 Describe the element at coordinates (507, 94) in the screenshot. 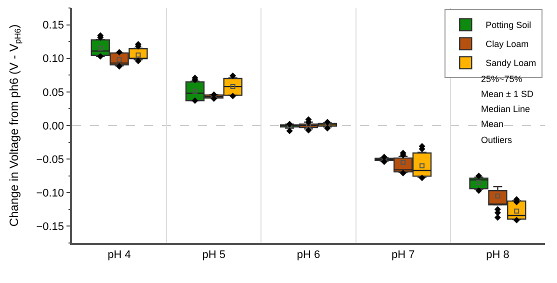

I see `annotation: Mean ± 1 SD` at that location.